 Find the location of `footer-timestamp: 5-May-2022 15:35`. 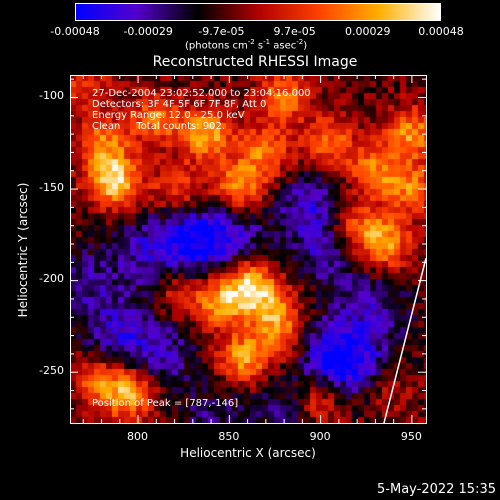

footer-timestamp: 5-May-2022 15:35 is located at coordinates (436, 489).